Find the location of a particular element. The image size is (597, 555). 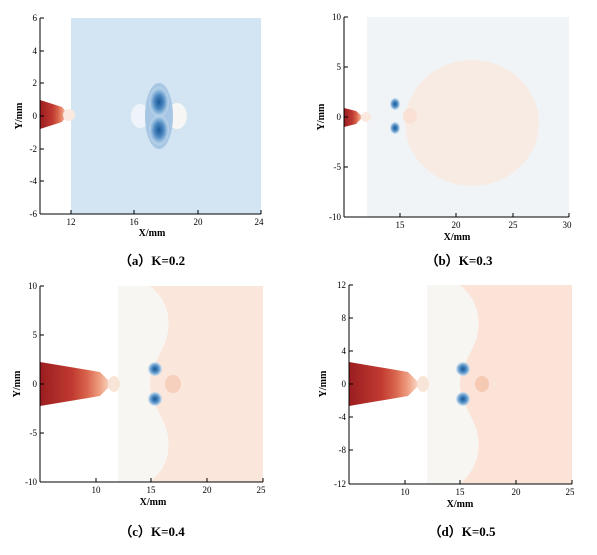

panel-c-ytick-label: -10 is located at coordinates (31, 482).